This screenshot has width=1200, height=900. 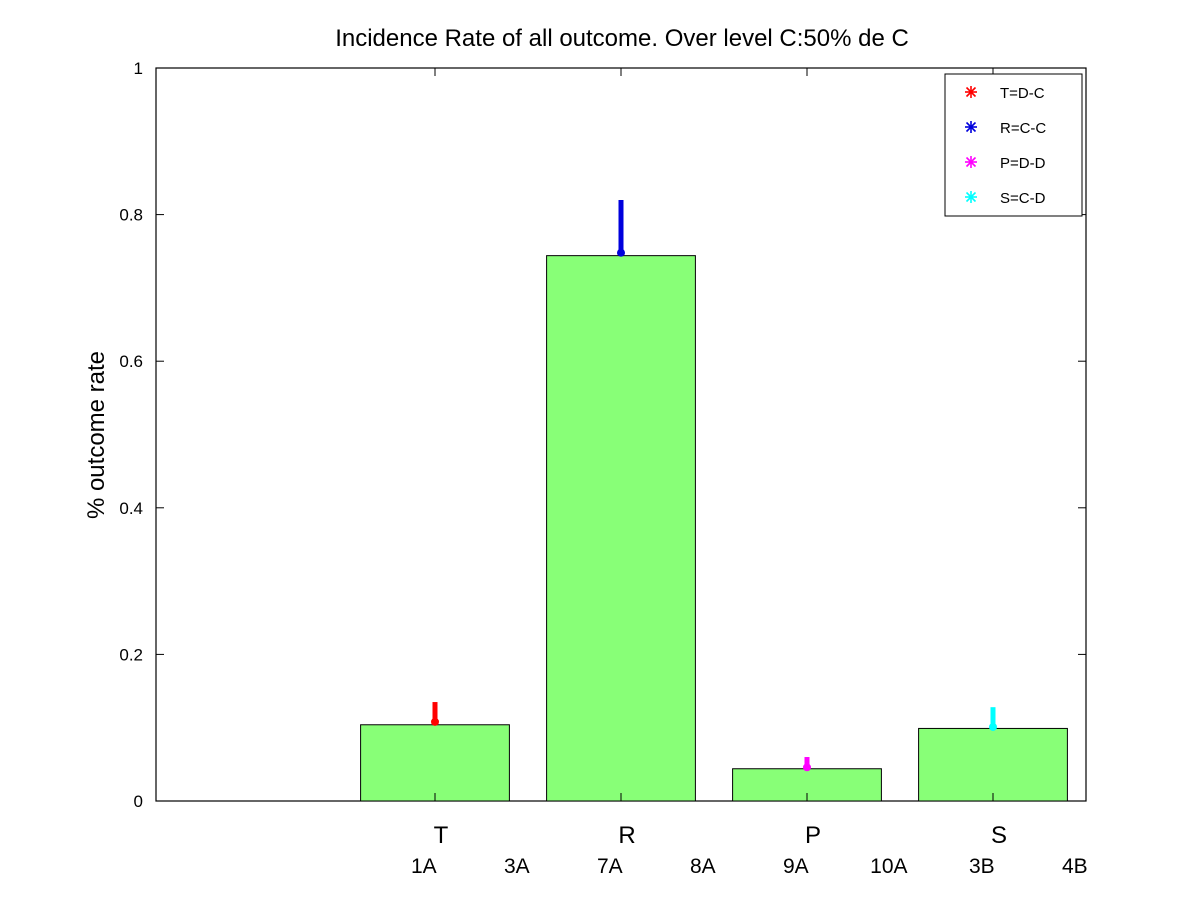 I want to click on legend-label-T=D-C: T=D-C, so click(x=1022, y=93).